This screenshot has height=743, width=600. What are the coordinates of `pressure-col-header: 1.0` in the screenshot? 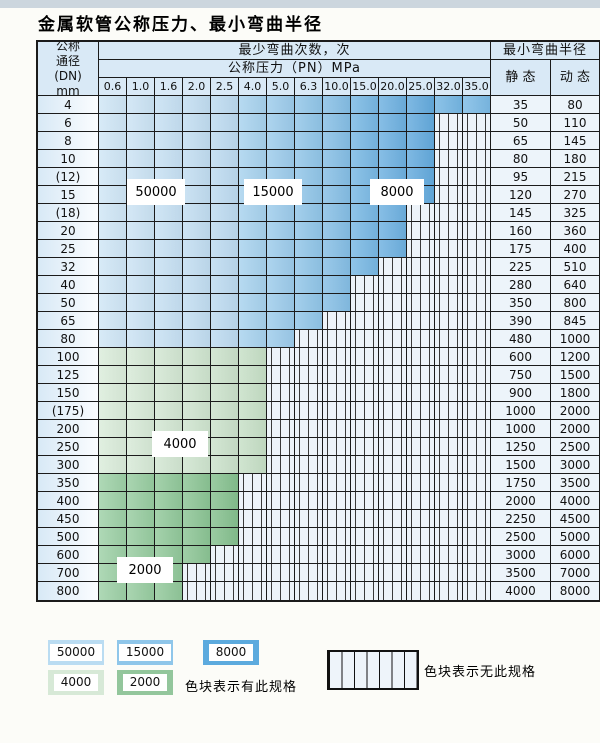 It's located at (141, 87).